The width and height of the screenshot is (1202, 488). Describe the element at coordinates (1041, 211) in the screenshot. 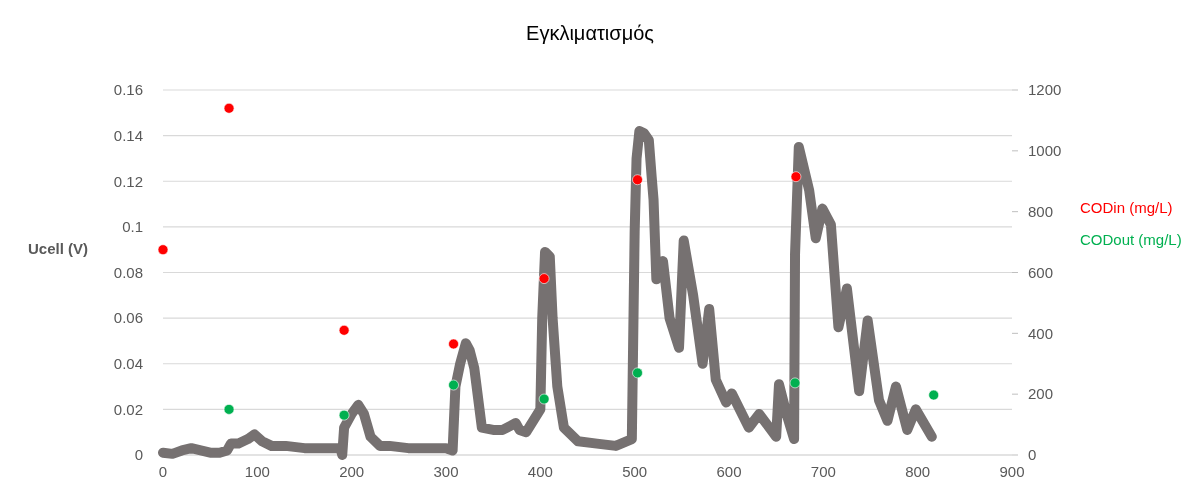

I see `y2-tick-label: 800` at that location.